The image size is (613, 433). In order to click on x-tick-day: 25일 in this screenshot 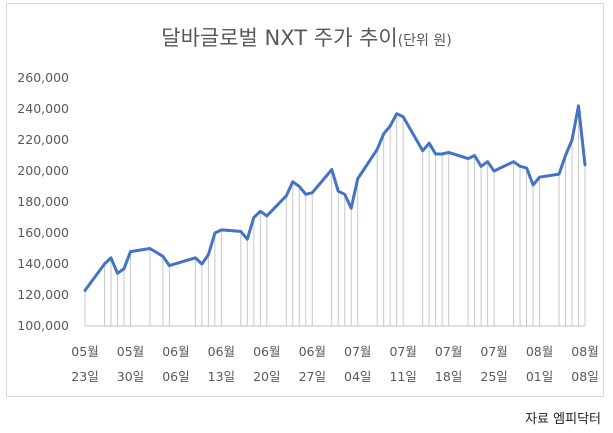, I will do `click(493, 376)`.